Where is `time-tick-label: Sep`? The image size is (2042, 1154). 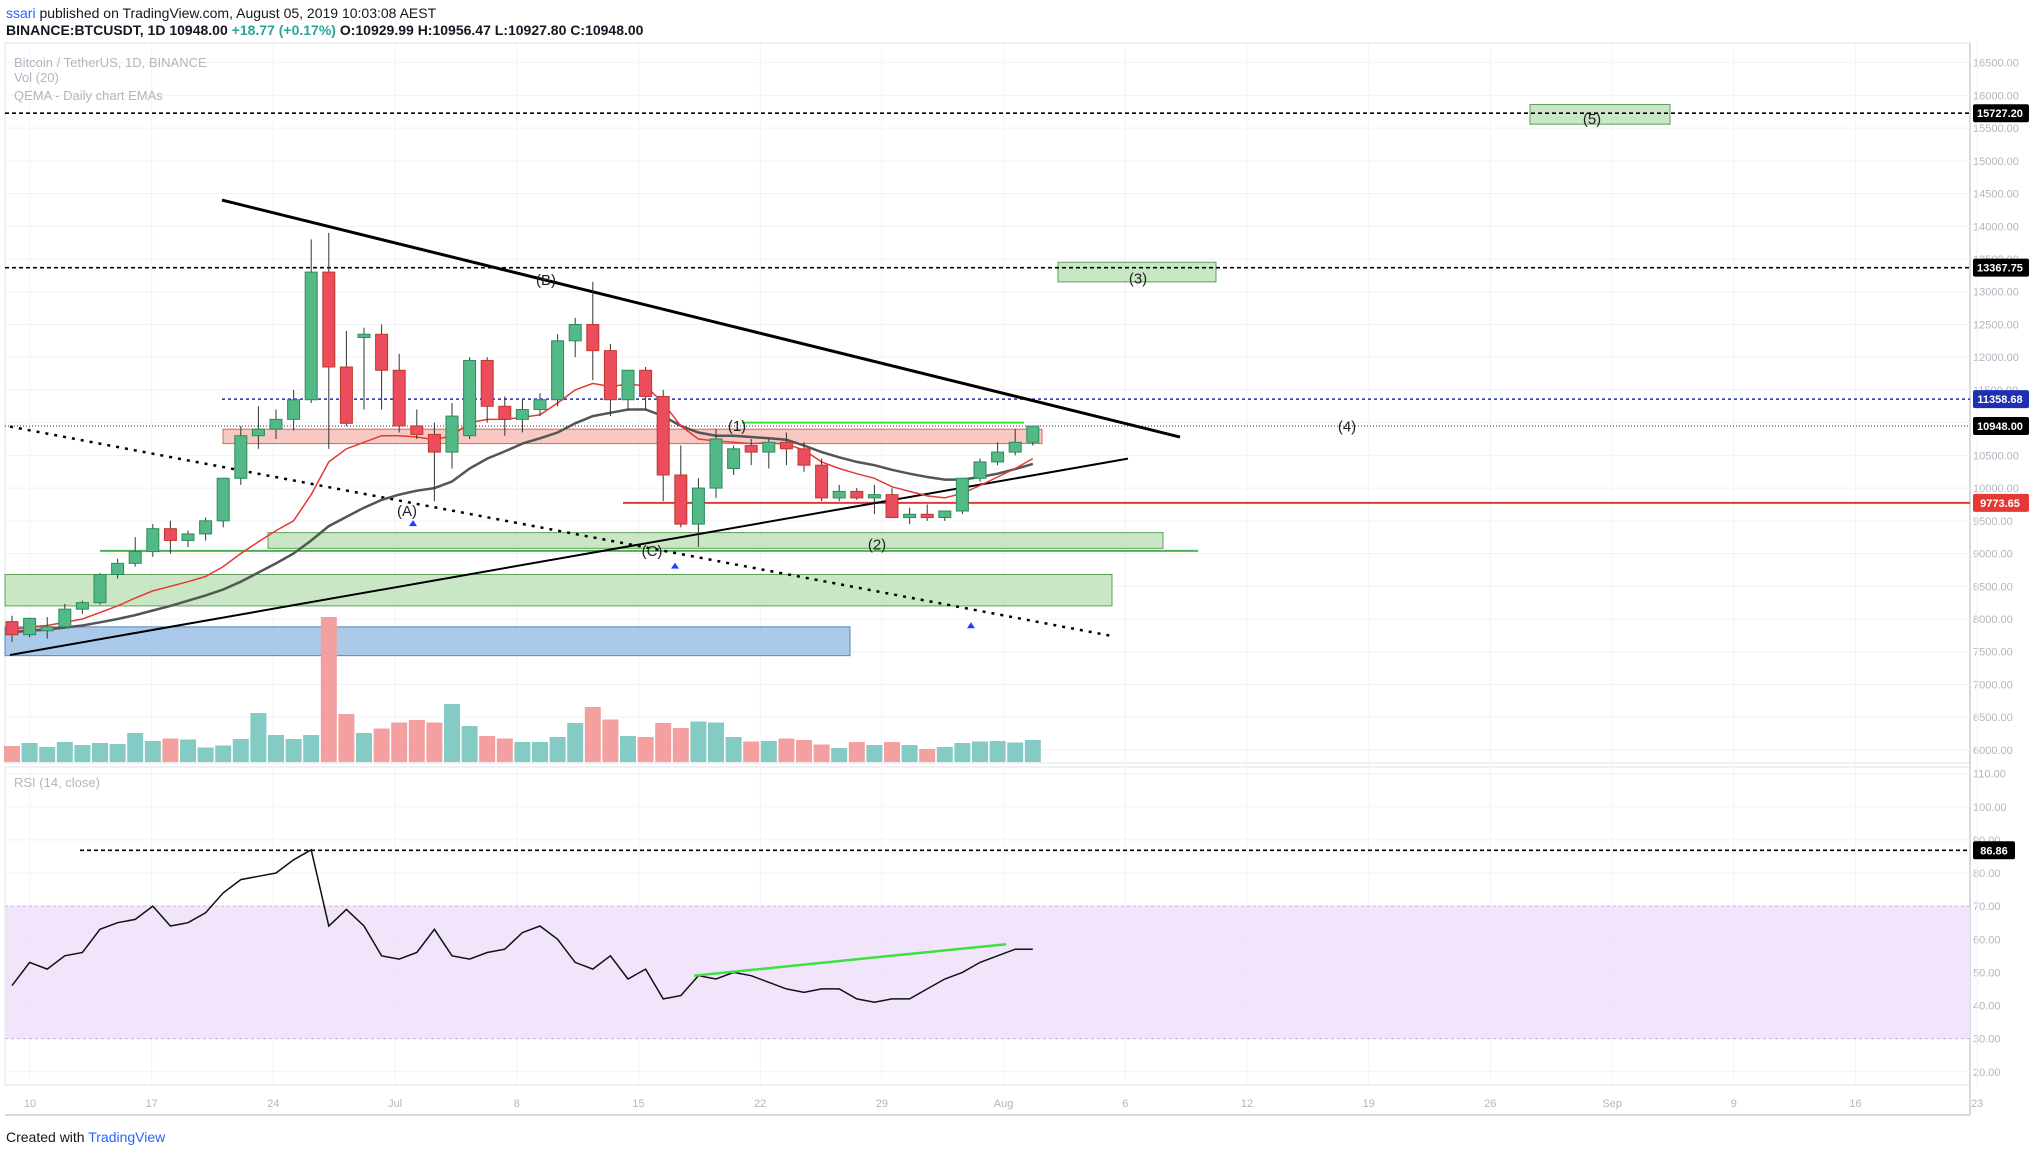
time-tick-label: Sep is located at coordinates (1612, 1104).